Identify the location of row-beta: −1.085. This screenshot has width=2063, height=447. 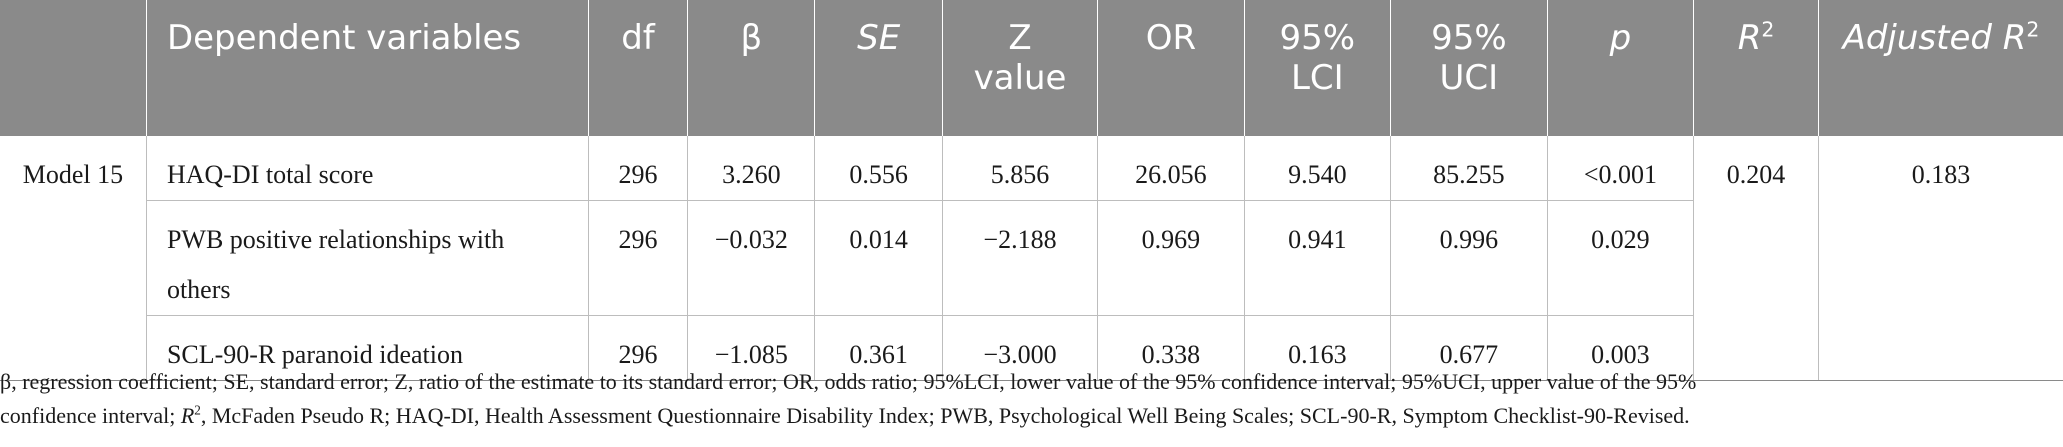
(751, 348).